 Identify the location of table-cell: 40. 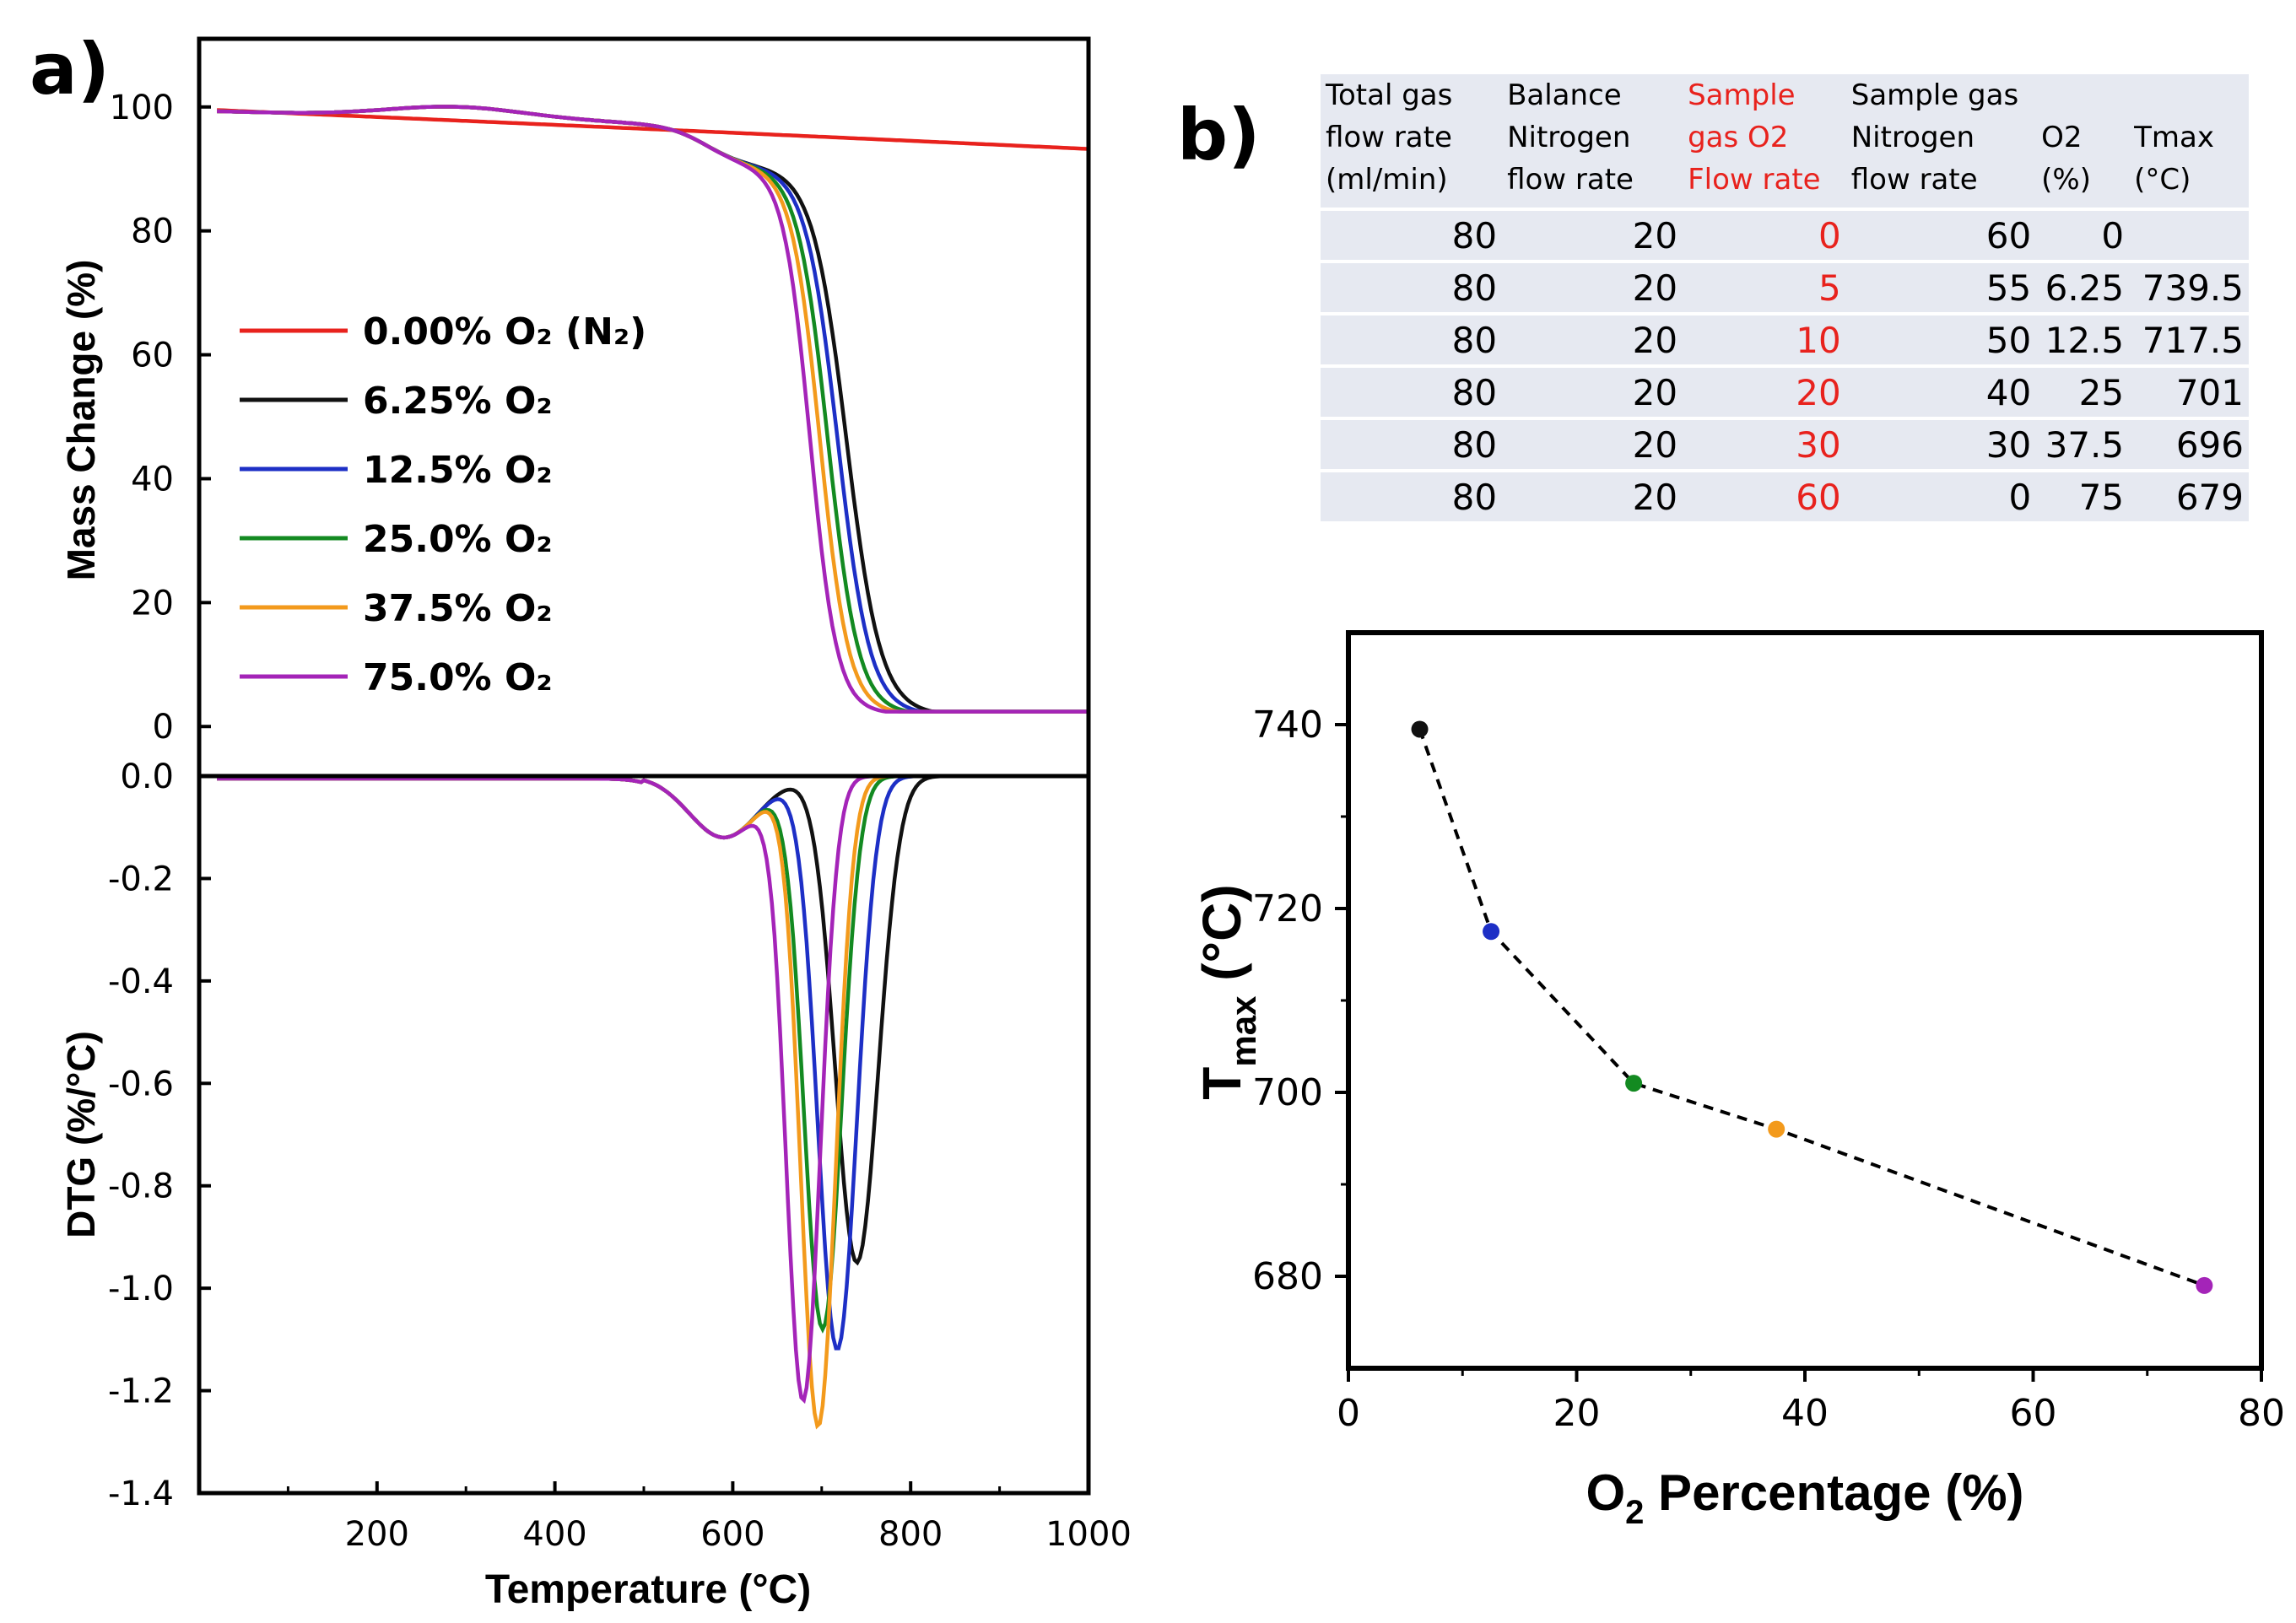
(1941, 391).